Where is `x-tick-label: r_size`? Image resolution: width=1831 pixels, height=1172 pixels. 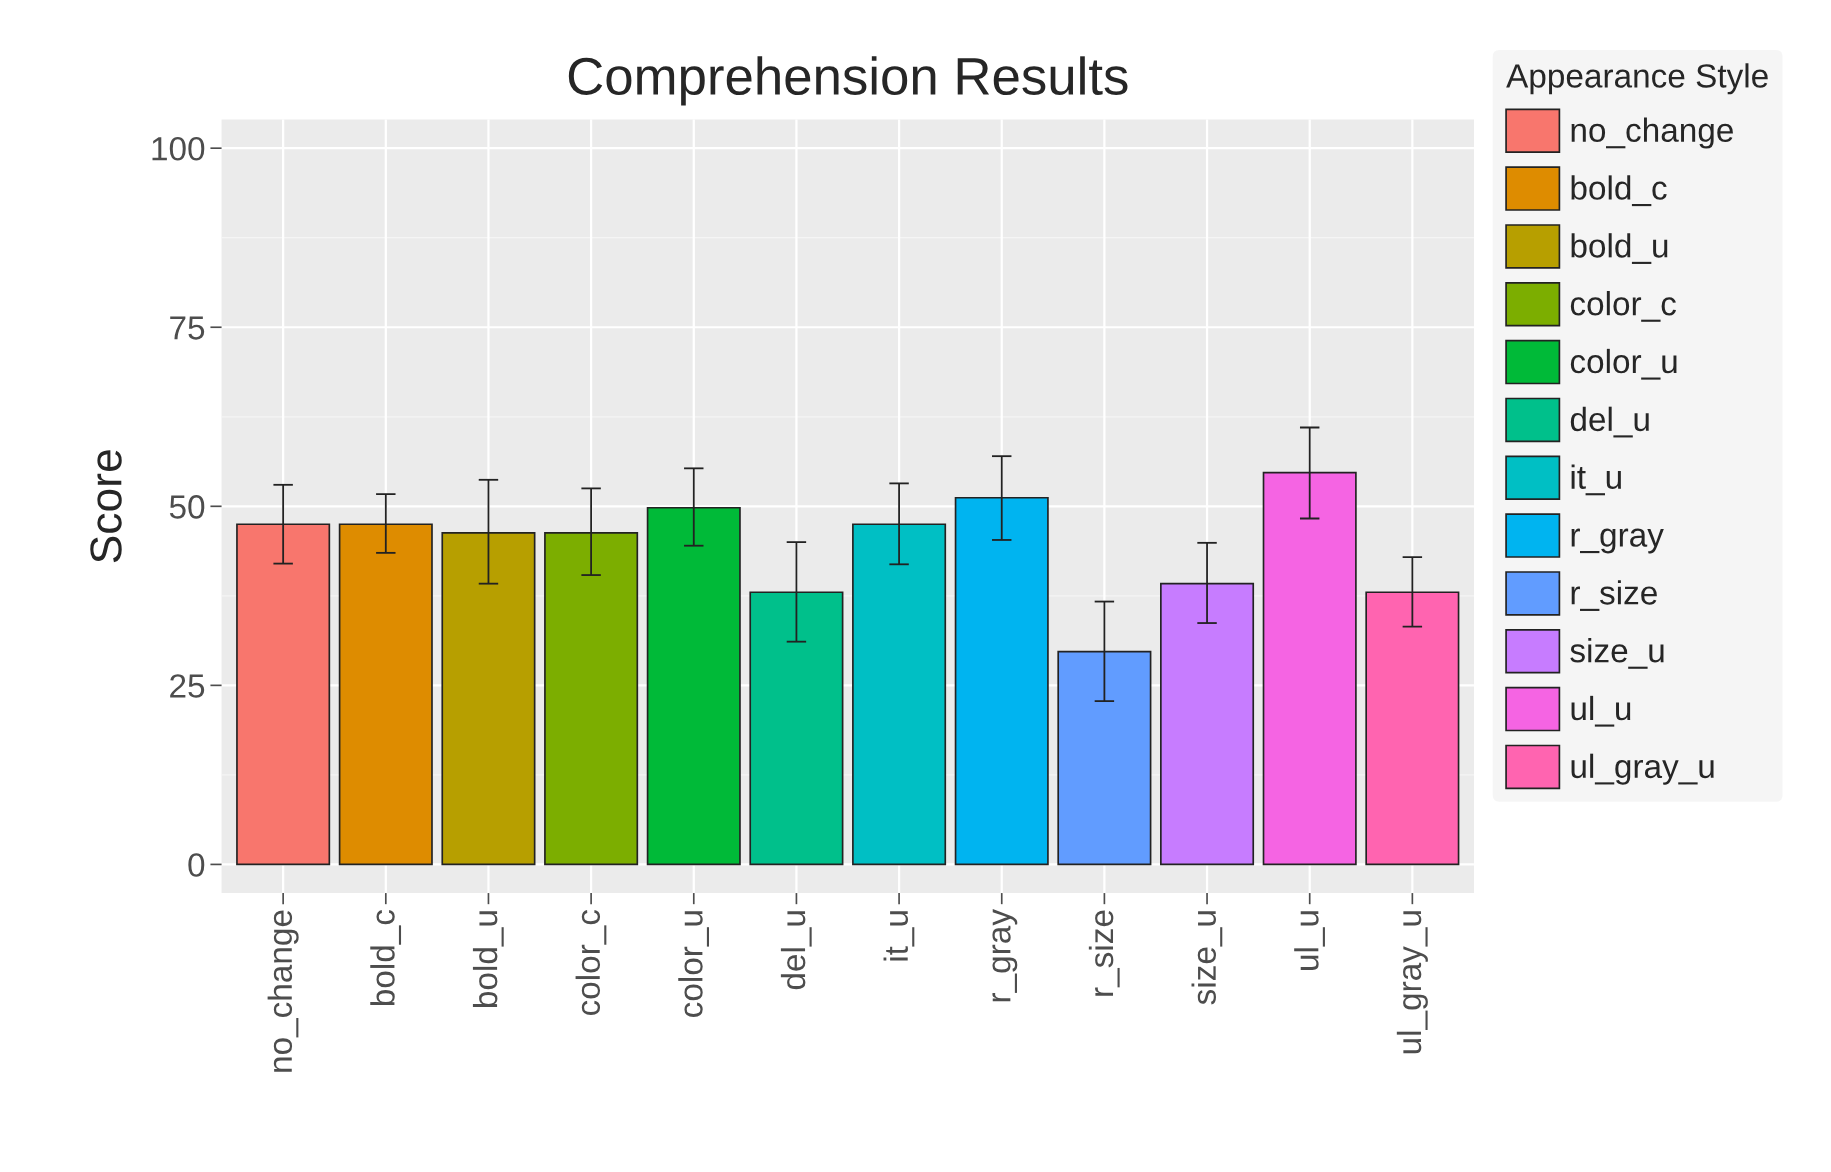
x-tick-label: r_size is located at coordinates (1104, 953).